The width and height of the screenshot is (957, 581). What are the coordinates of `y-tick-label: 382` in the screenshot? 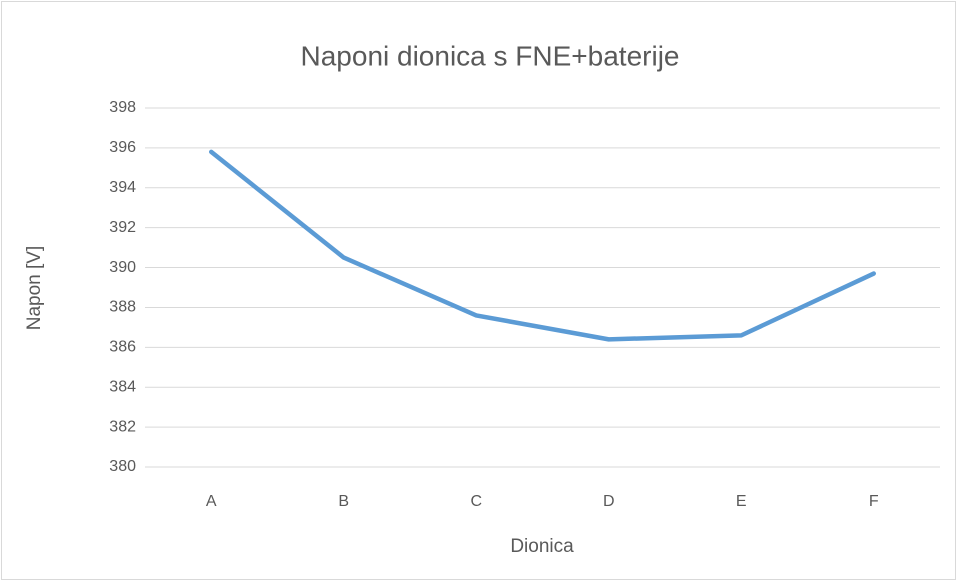 It's located at (122, 426).